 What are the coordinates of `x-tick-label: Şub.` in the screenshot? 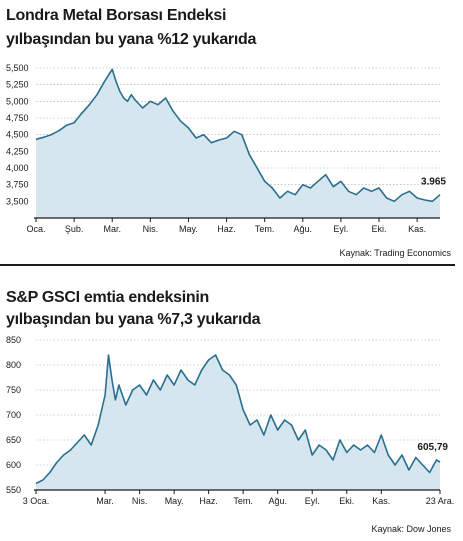 It's located at (74, 229).